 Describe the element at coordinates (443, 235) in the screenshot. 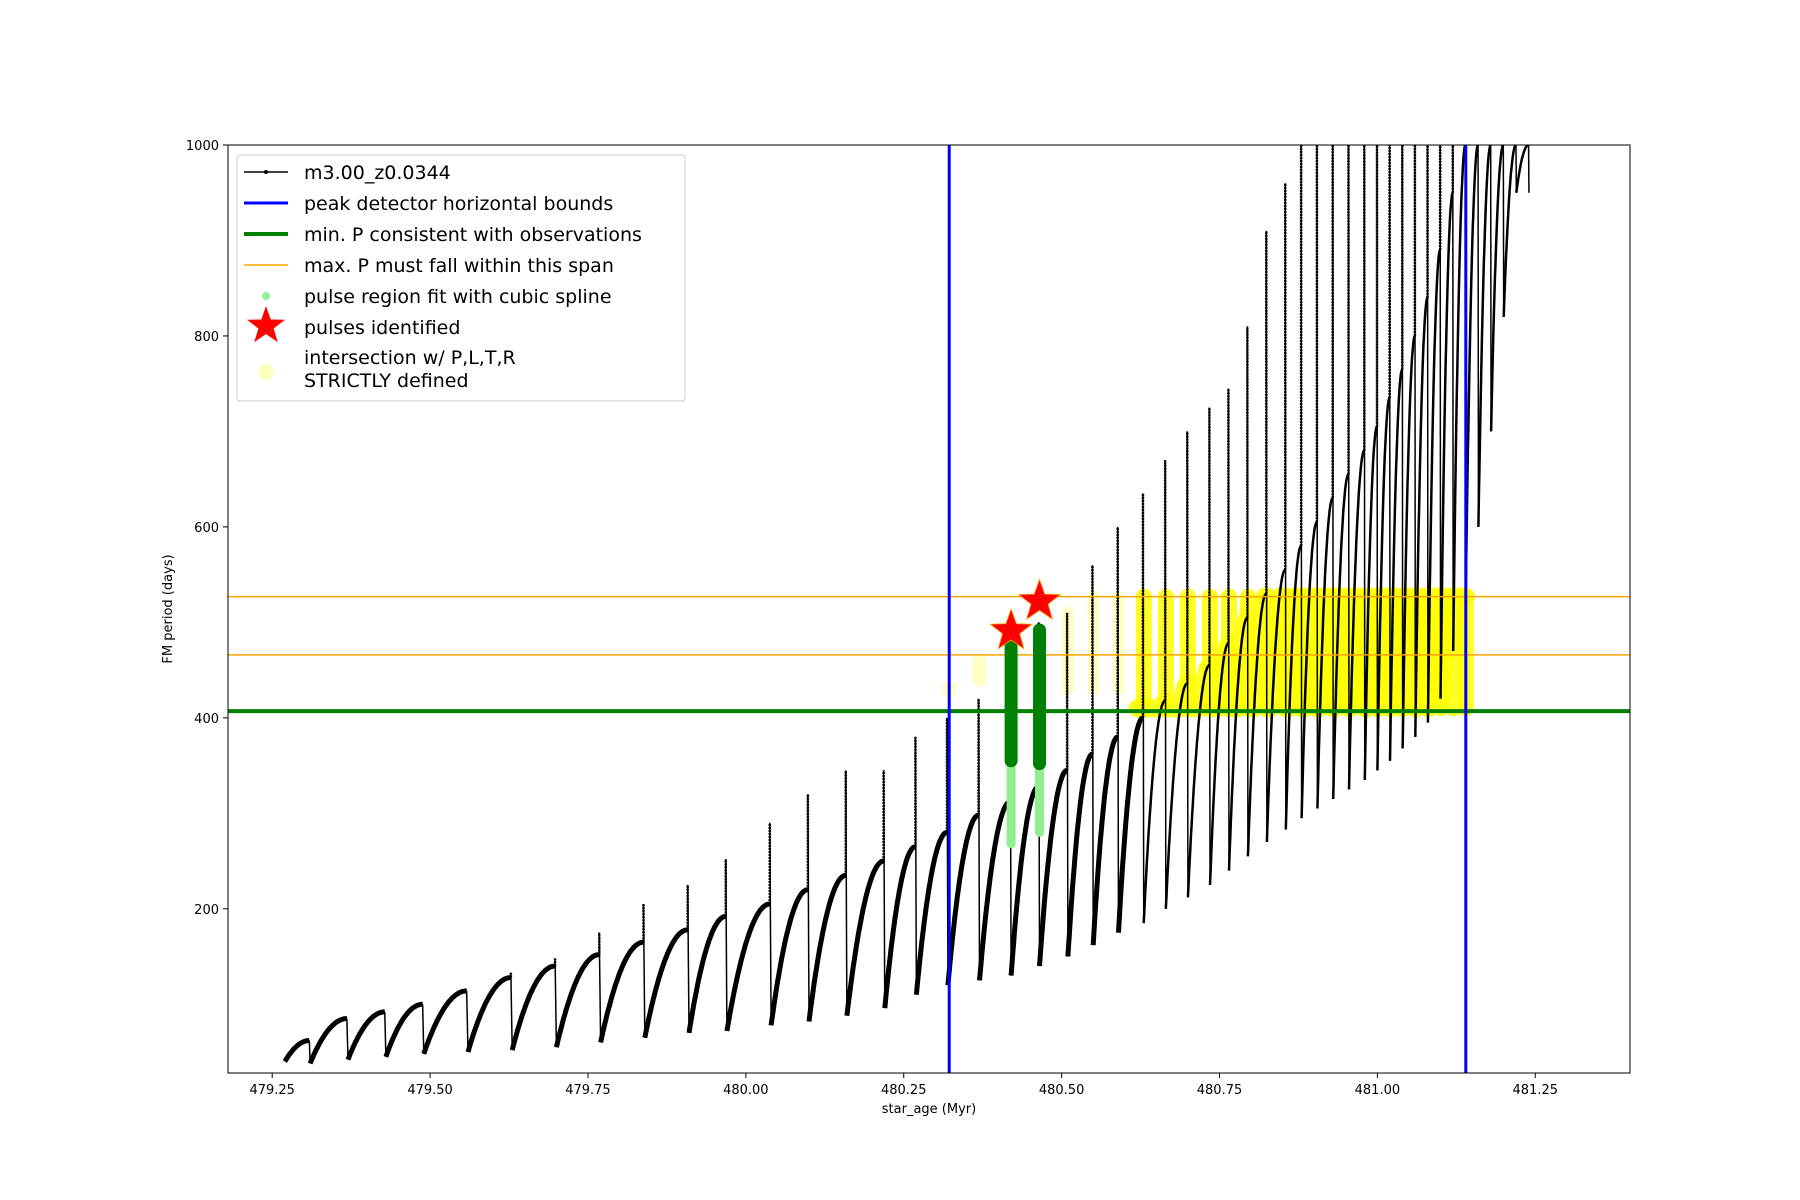

I see `legend-entry-min-p: min. P consistent with observations` at that location.